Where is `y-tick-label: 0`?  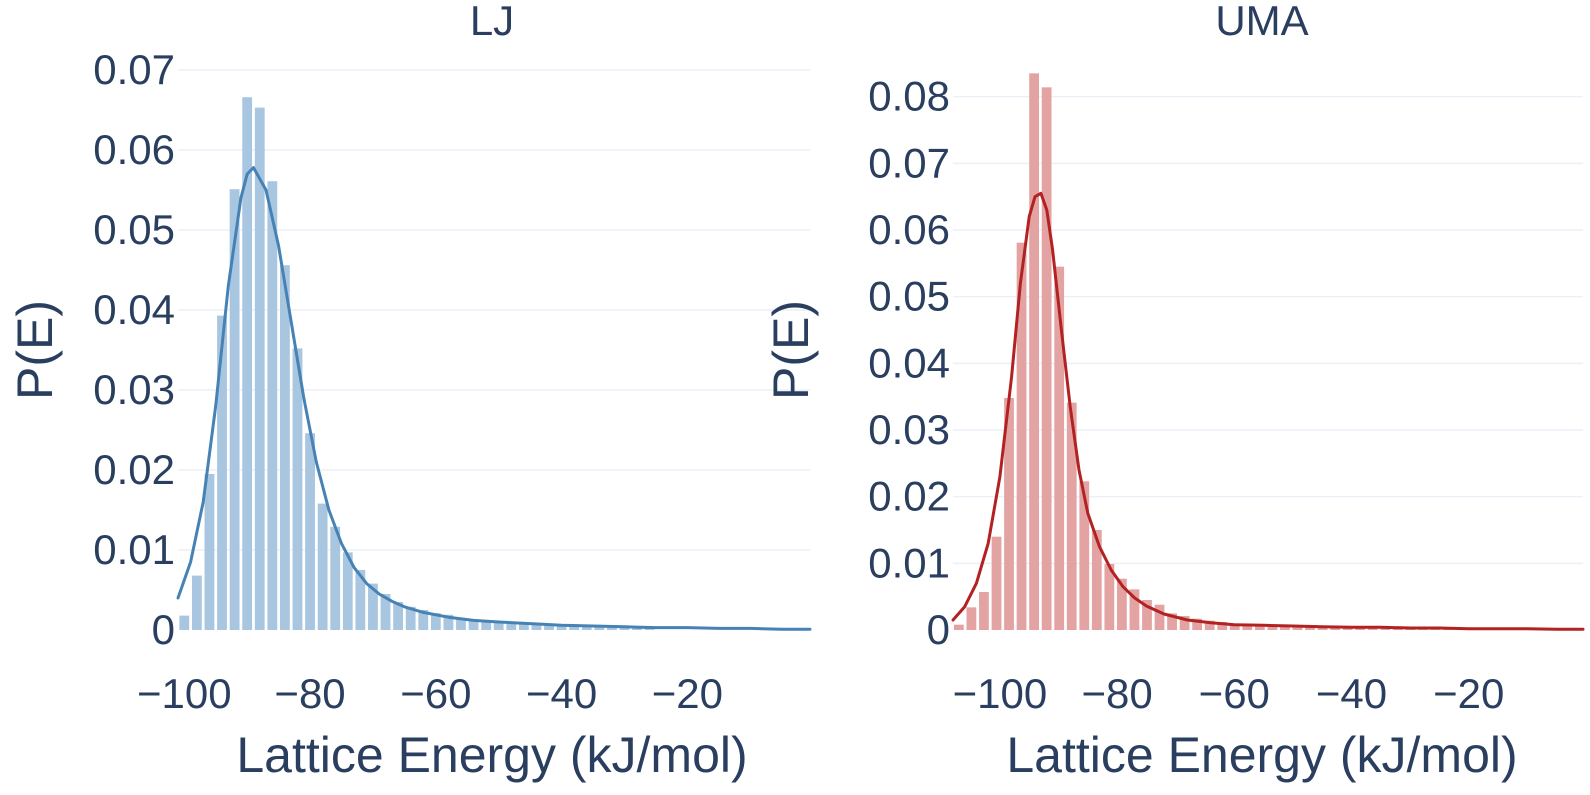 y-tick-label: 0 is located at coordinates (163, 629).